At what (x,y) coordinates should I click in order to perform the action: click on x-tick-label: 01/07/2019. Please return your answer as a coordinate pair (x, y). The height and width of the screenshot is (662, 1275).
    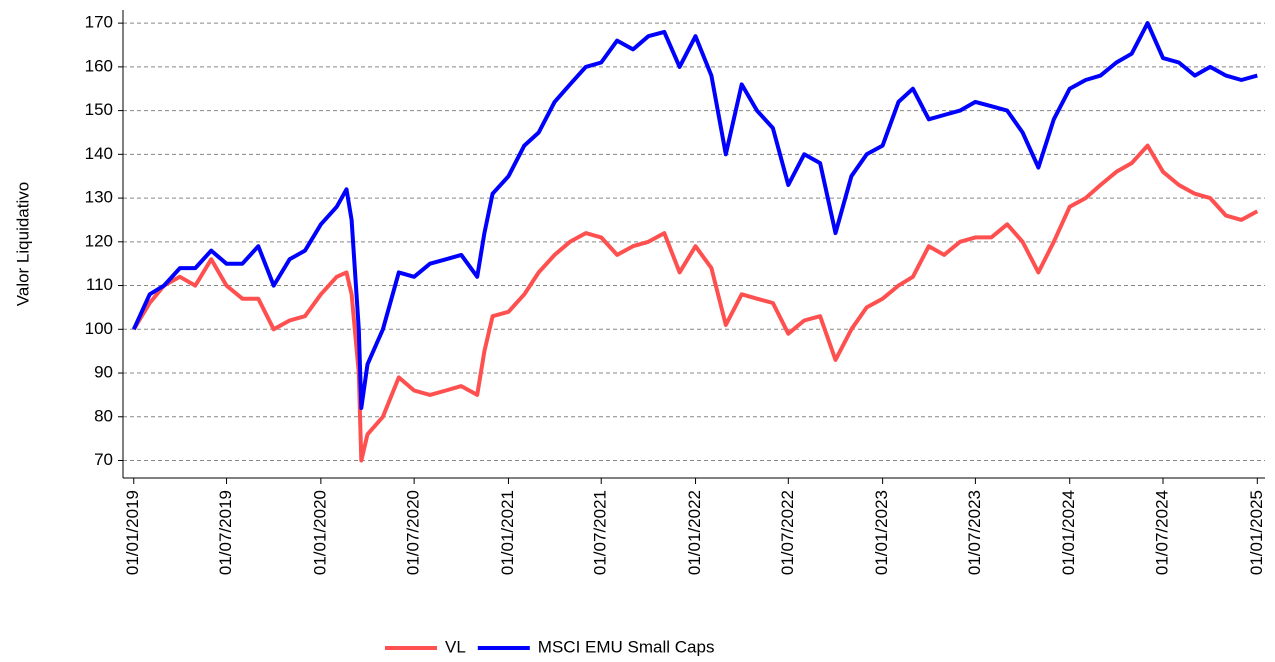
    Looking at the image, I should click on (225, 532).